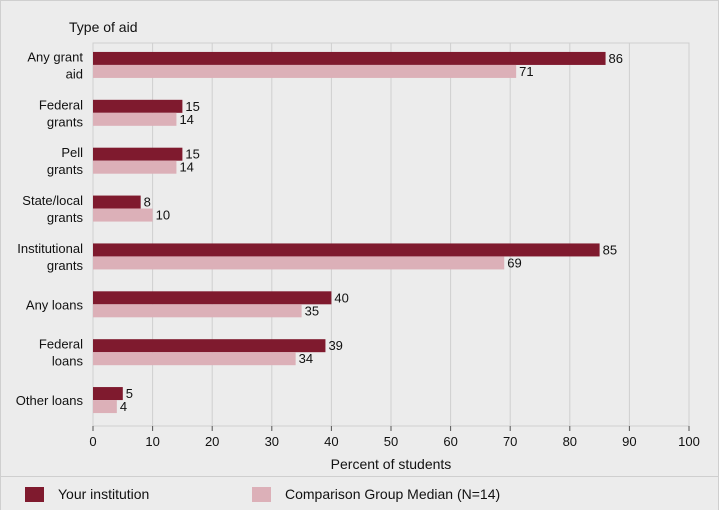 The image size is (719, 510). What do you see at coordinates (393, 494) in the screenshot?
I see `legend-label-comparison: Comparison Group Median (N=14)` at bounding box center [393, 494].